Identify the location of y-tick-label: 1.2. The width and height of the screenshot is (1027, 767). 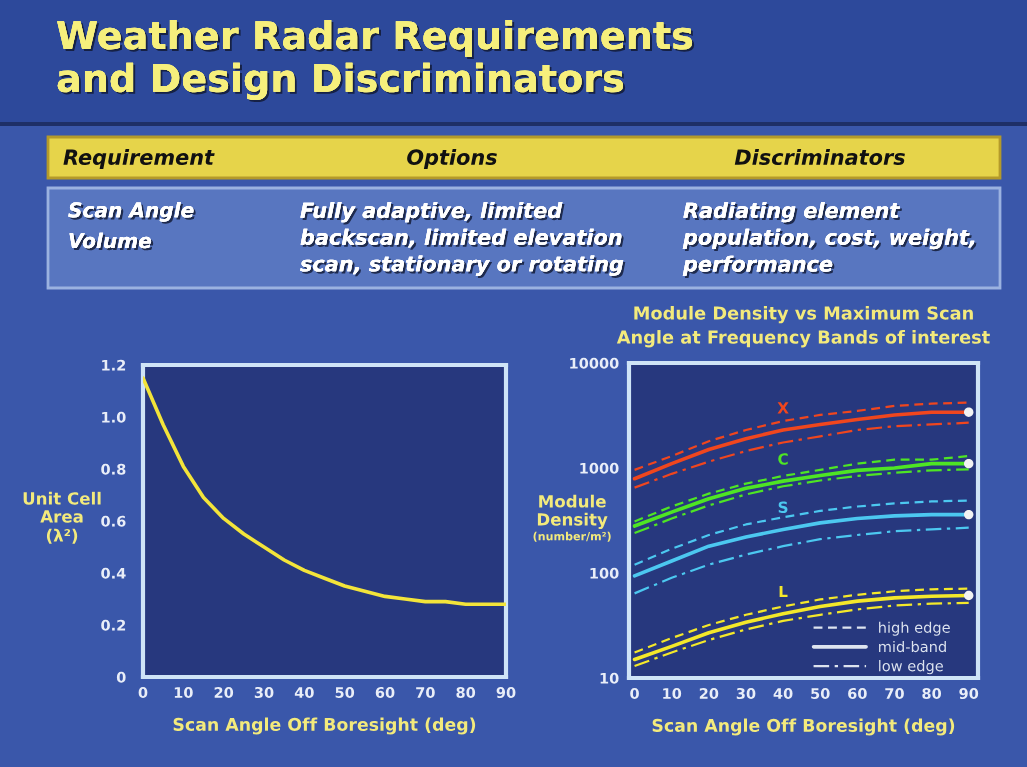
(114, 365).